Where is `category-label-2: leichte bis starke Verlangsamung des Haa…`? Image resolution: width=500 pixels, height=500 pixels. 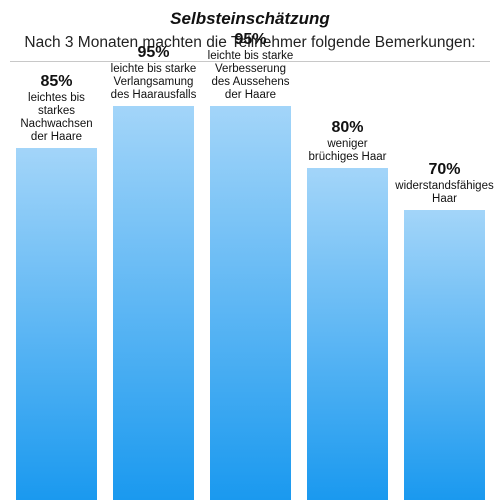
category-label-2: leichte bis starke Verlangsamung des Haa… is located at coordinates (153, 82).